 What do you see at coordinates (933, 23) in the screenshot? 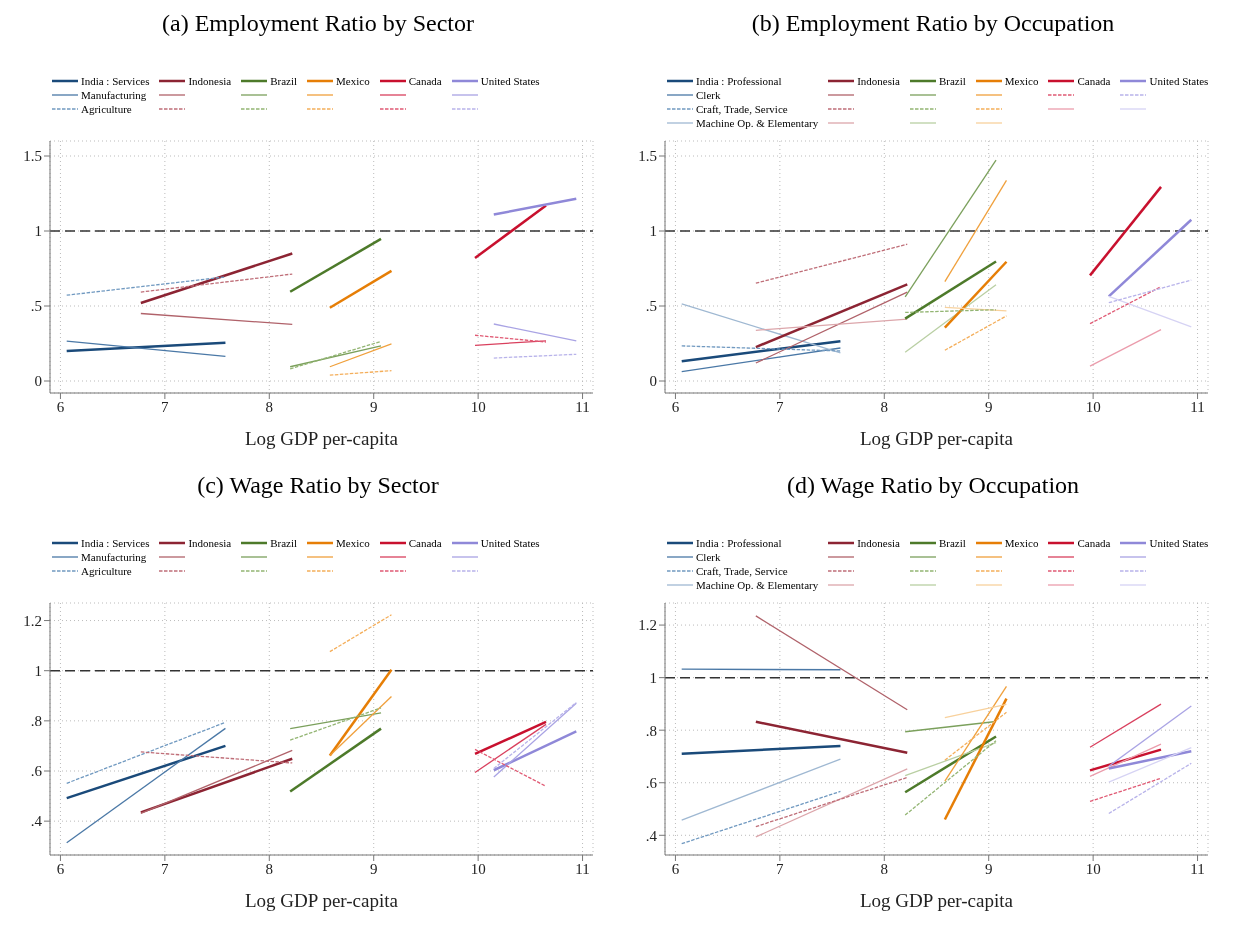
I see `chart-title: (b) Employment Ratio by Occupation` at bounding box center [933, 23].